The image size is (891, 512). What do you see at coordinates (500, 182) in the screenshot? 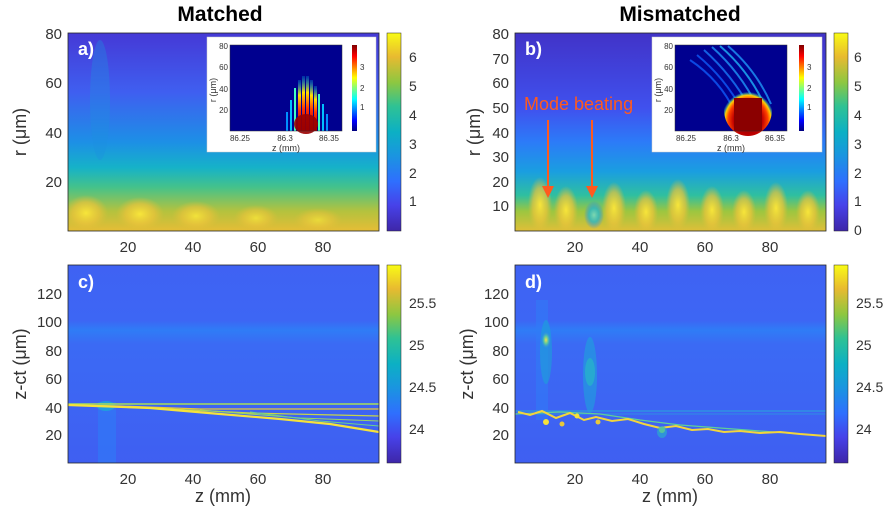
I see `panel-b-ytick: 20` at bounding box center [500, 182].